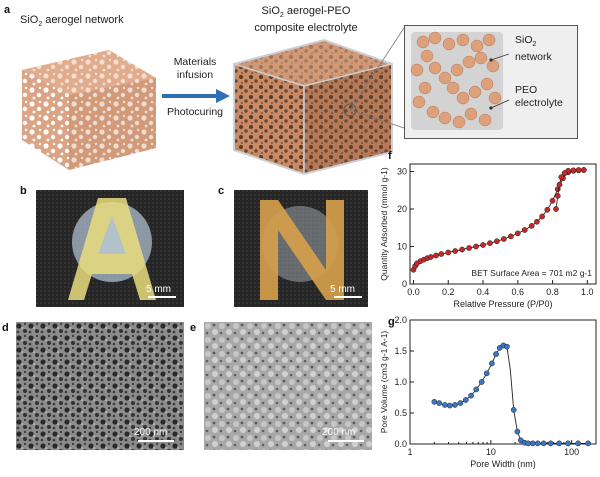 The width and height of the screenshot is (600, 477). What do you see at coordinates (342, 289) in the screenshot?
I see `scalebar-c-label: 5 mm` at bounding box center [342, 289].